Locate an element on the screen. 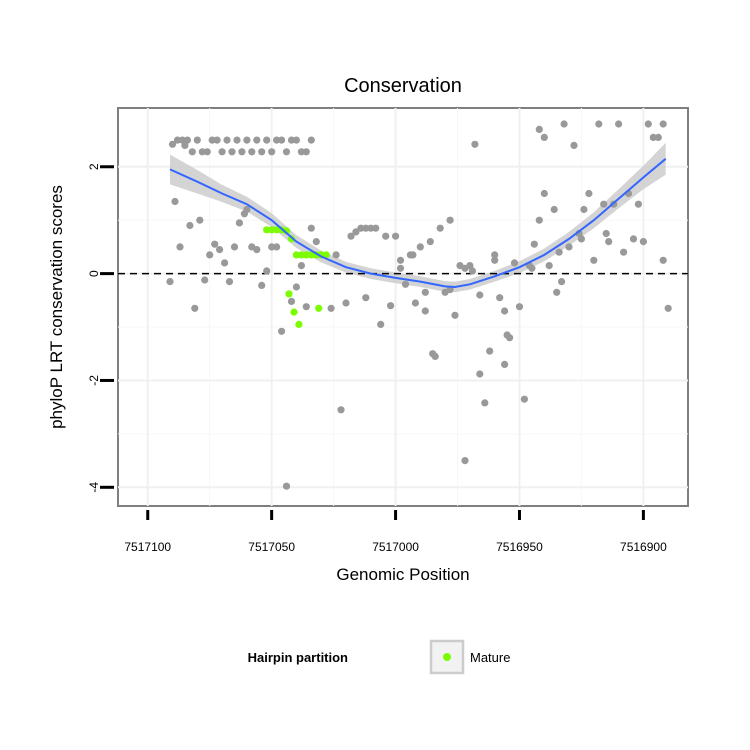  y-tick-label: -4 is located at coordinates (94, 487).